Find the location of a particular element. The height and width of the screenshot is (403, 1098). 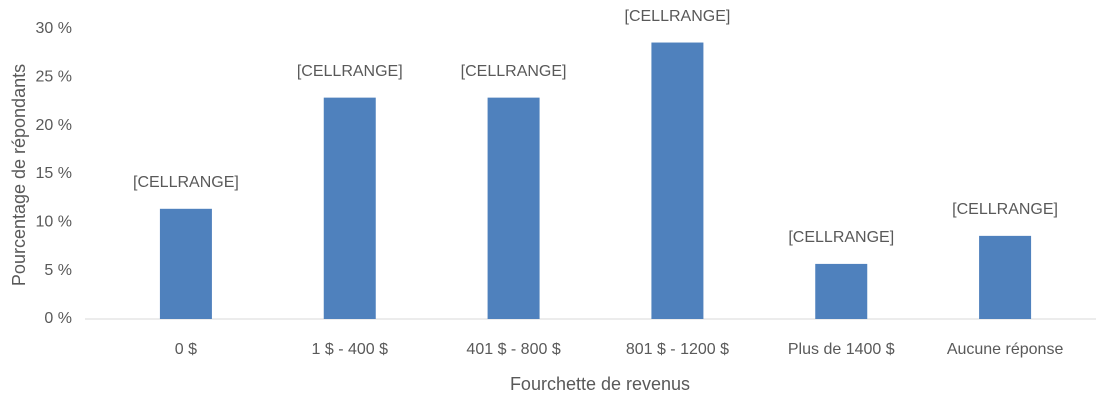

y-axis-title: Pourcentage de répondants is located at coordinates (19, 175).